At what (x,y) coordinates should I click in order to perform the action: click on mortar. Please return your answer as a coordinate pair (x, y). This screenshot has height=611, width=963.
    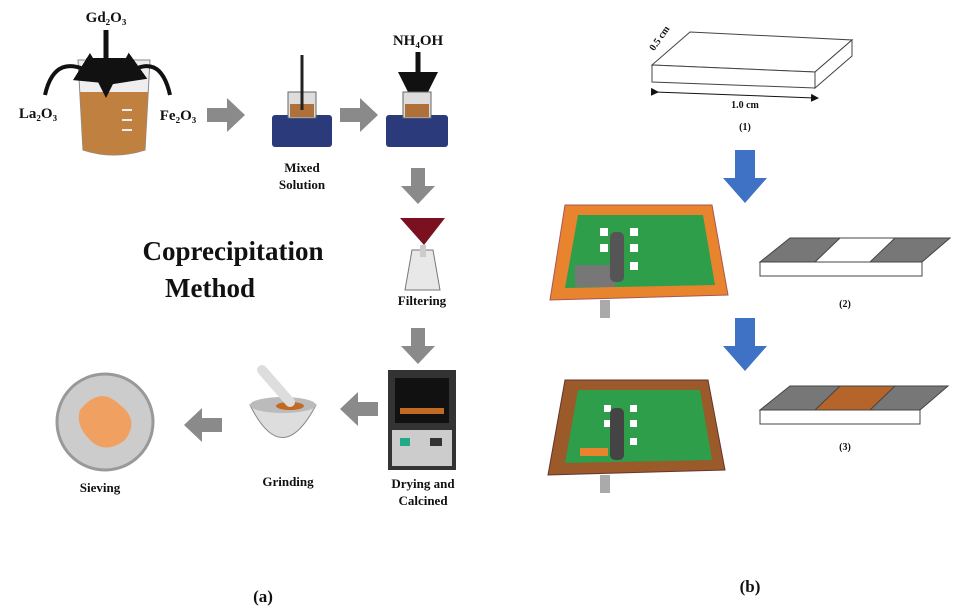
    Looking at the image, I should click on (283, 401).